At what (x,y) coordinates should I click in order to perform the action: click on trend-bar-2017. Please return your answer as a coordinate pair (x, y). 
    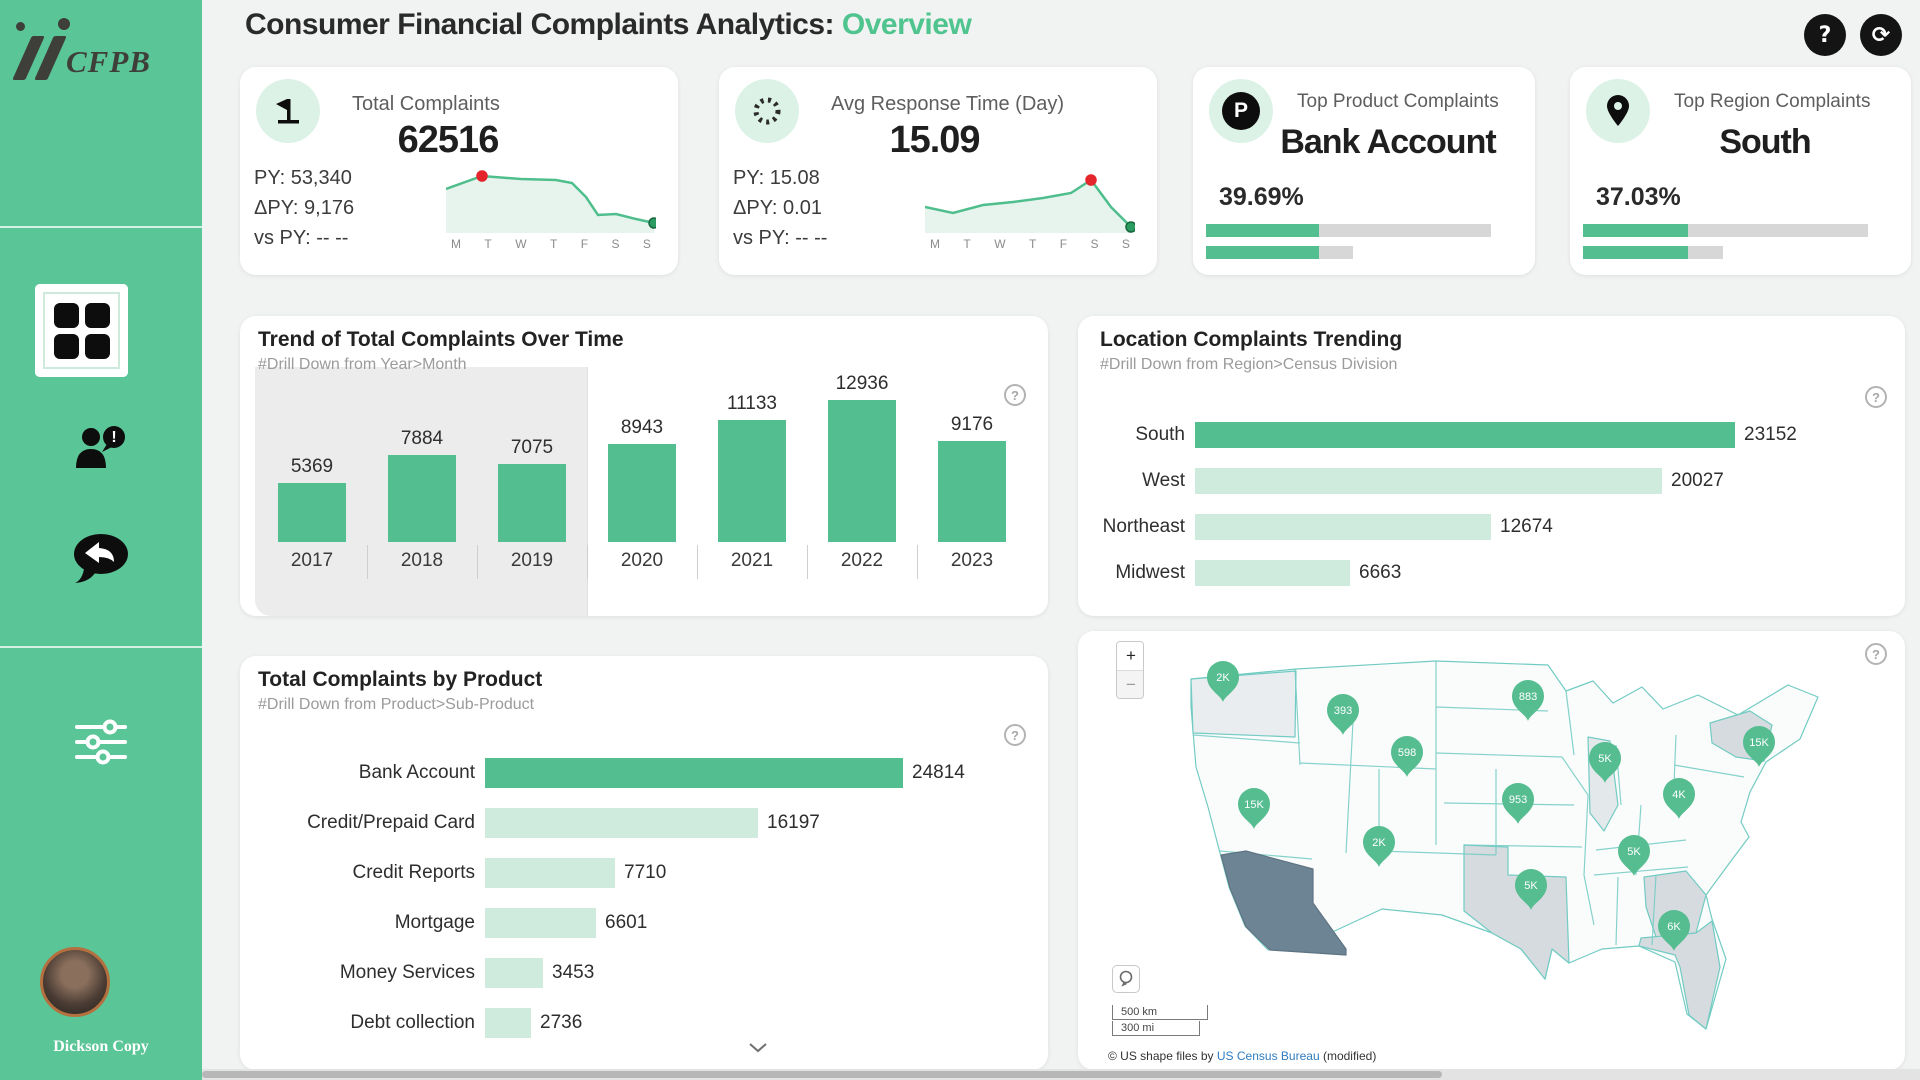
    Looking at the image, I should click on (312, 512).